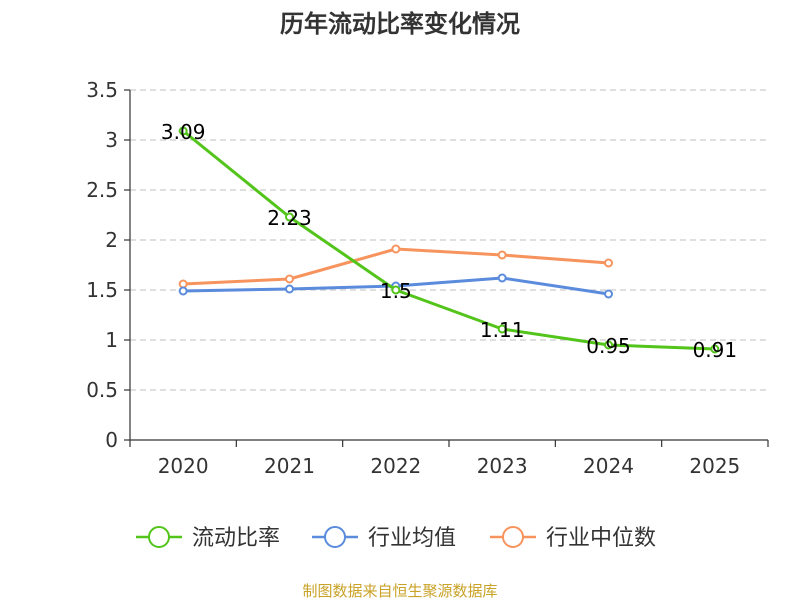 This screenshot has height=600, width=800. Describe the element at coordinates (102, 290) in the screenshot. I see `y-tick-label: 1.5` at that location.